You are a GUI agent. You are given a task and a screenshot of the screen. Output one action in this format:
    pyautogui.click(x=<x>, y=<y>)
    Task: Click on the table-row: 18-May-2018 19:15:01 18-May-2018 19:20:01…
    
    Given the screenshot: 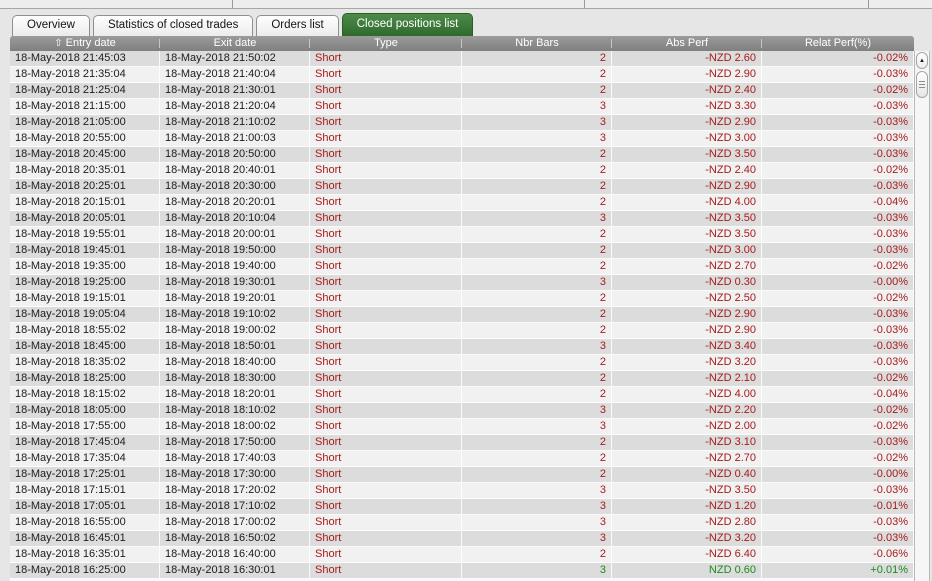 What is the action you would take?
    pyautogui.click(x=462, y=299)
    